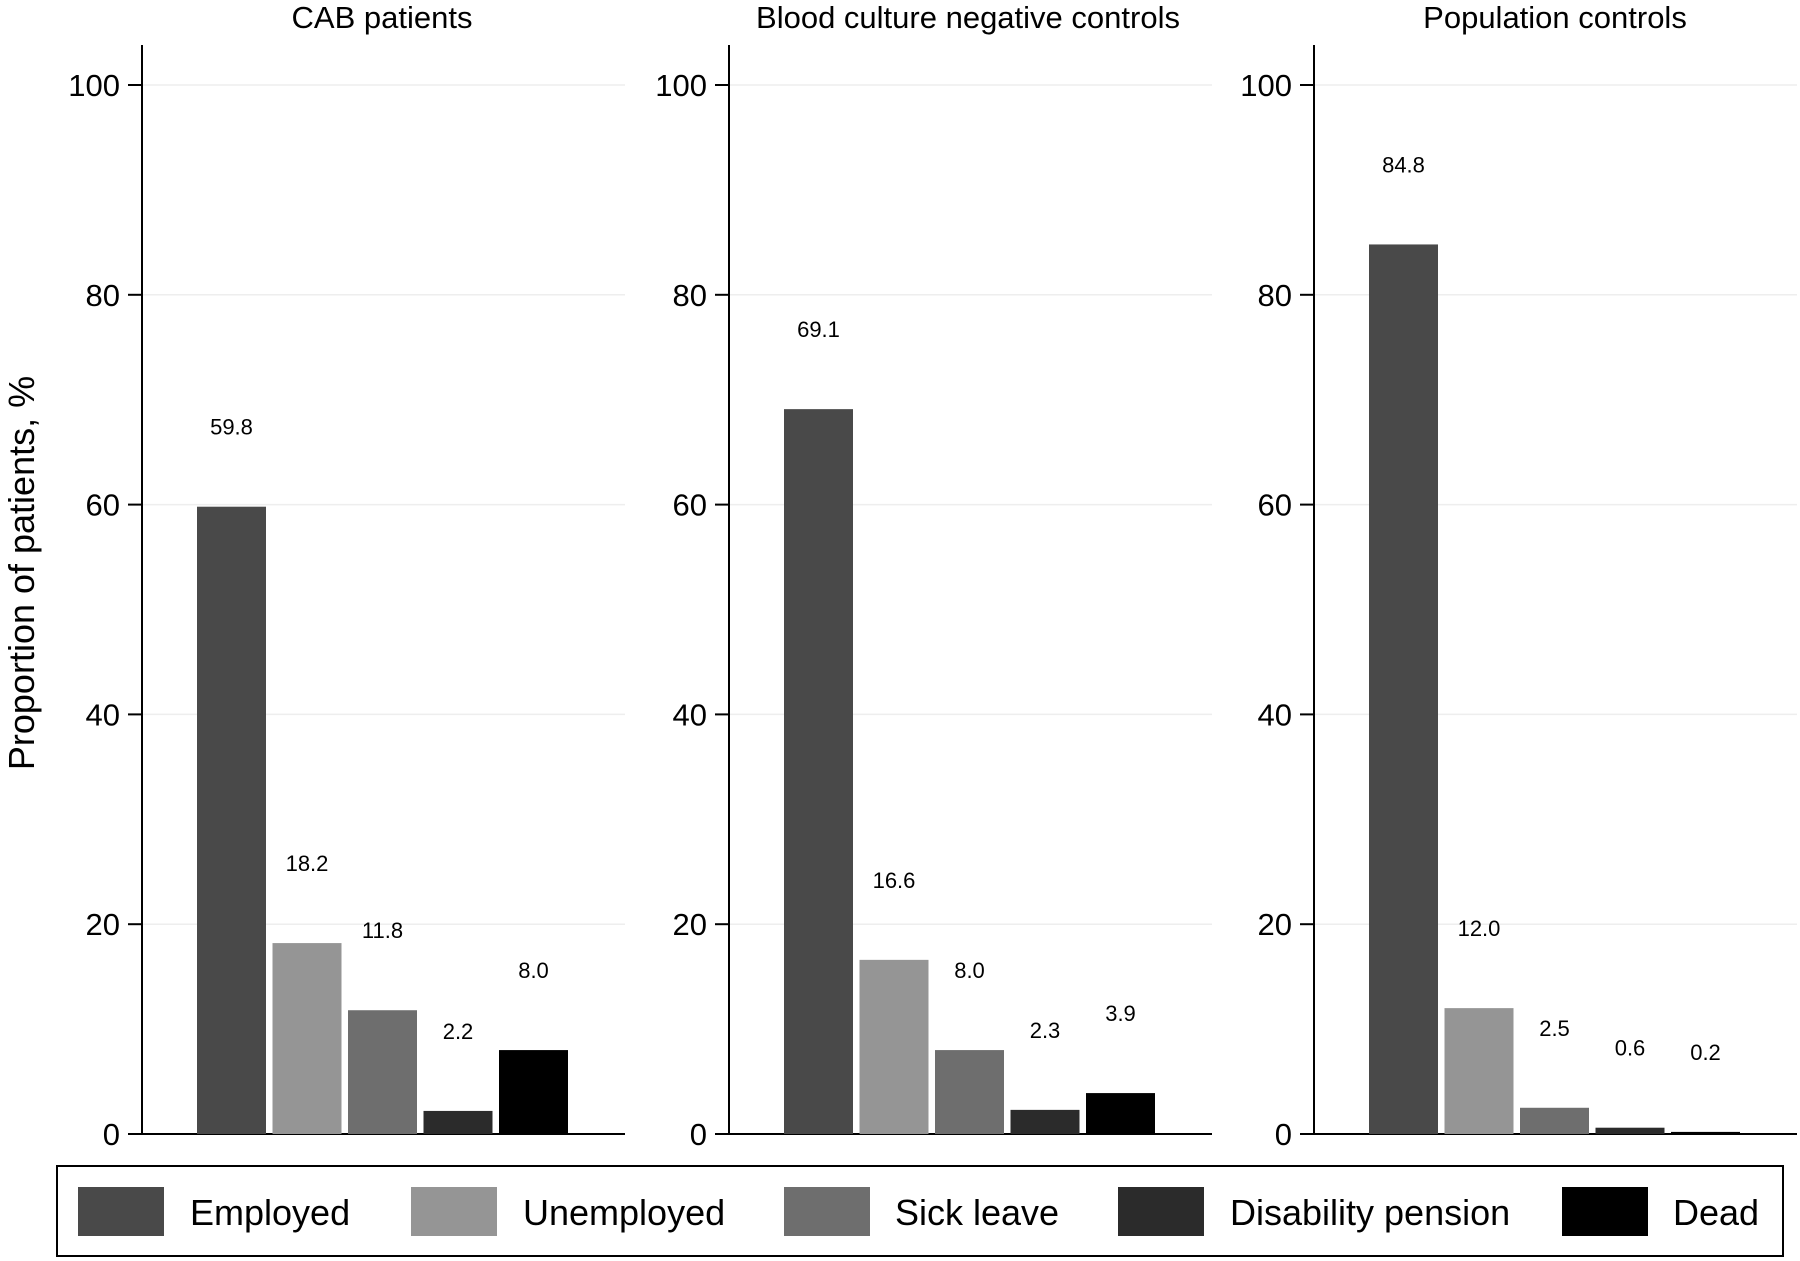 The image size is (1800, 1261). Describe the element at coordinates (1403, 164) in the screenshot. I see `data-label-population-controls-employed: 84.8` at that location.